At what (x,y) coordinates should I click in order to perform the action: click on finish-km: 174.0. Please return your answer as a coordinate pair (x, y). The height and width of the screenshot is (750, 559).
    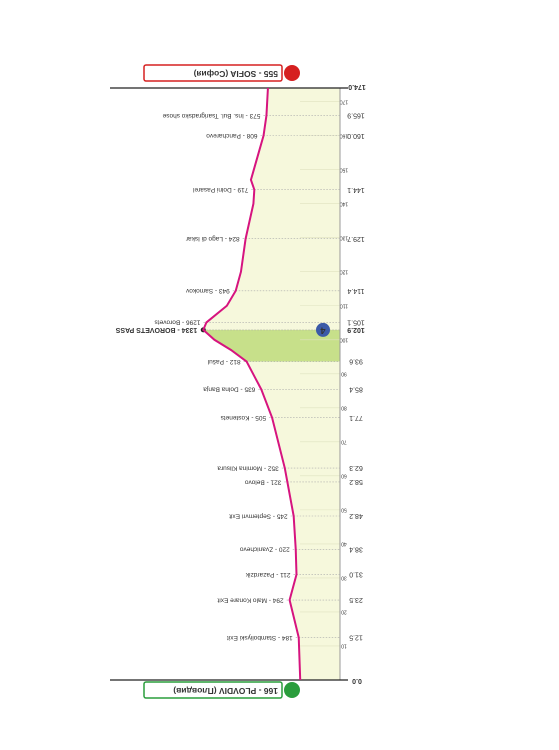
    Looking at the image, I should click on (357, 86).